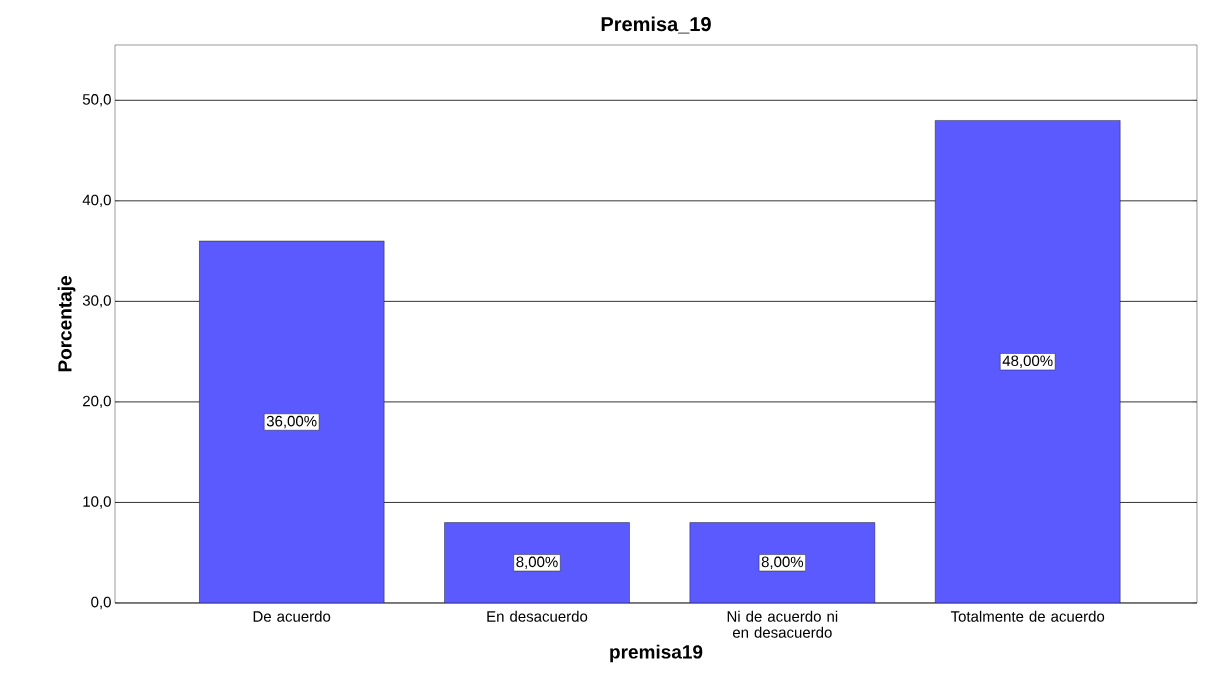 This screenshot has height=679, width=1214. Describe the element at coordinates (292, 616) in the screenshot. I see `x-tick-label: De acuerdo` at that location.